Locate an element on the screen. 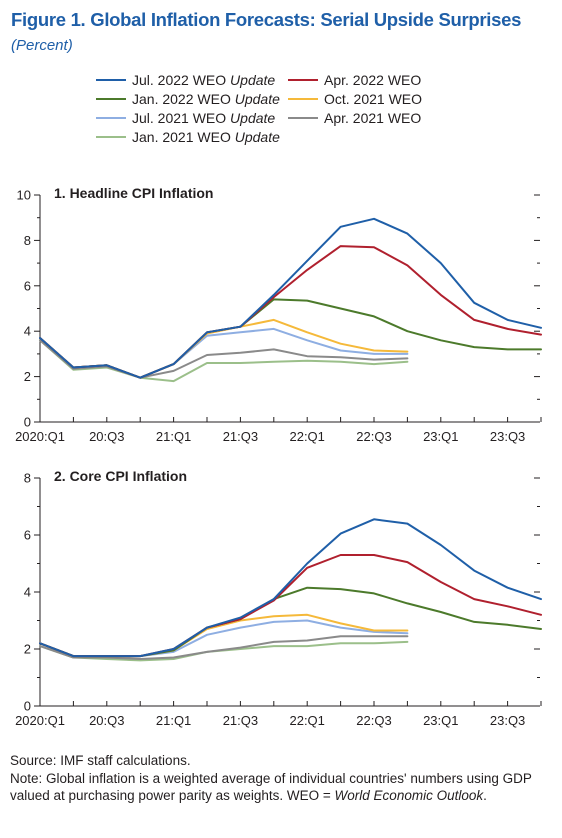  panel-title: 1. Headline CPI Inflation is located at coordinates (133, 193).